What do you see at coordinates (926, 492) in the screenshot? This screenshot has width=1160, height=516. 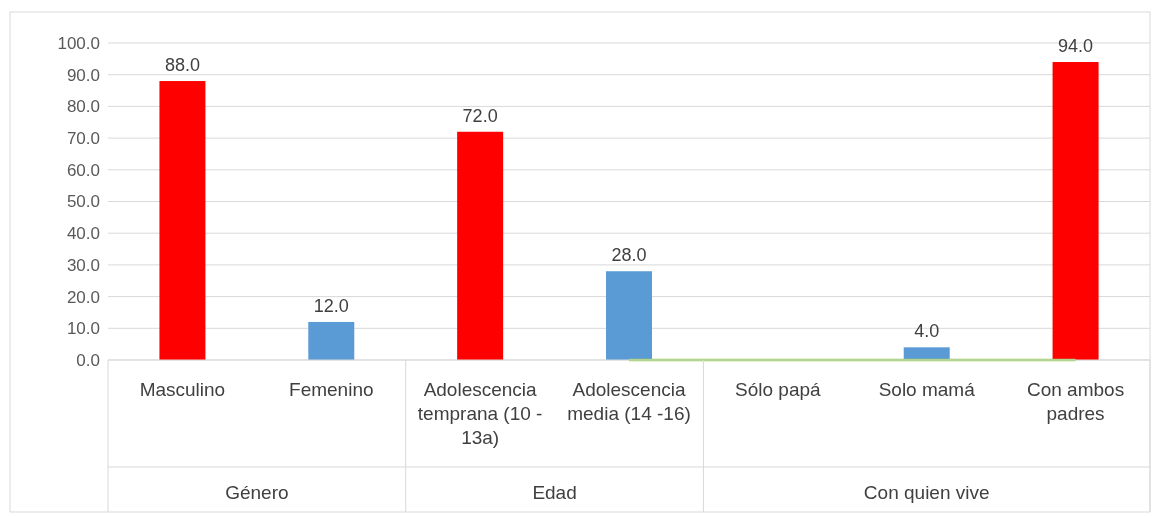 I see `text: Con quien vive` at bounding box center [926, 492].